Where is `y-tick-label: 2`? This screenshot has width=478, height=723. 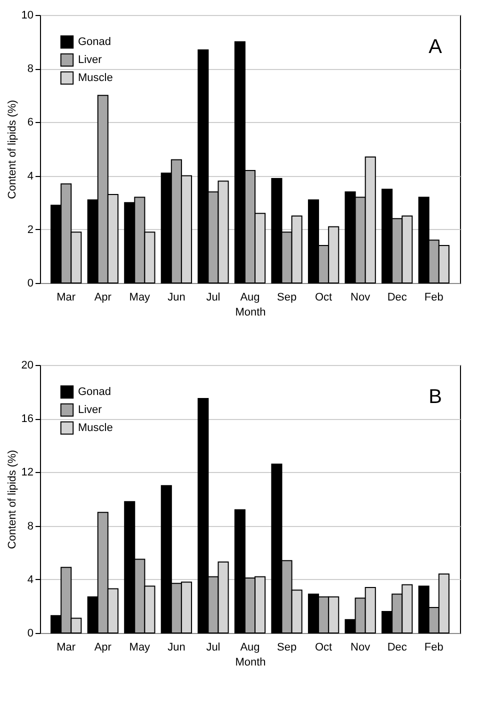
y-tick-label: 2 is located at coordinates (30, 230).